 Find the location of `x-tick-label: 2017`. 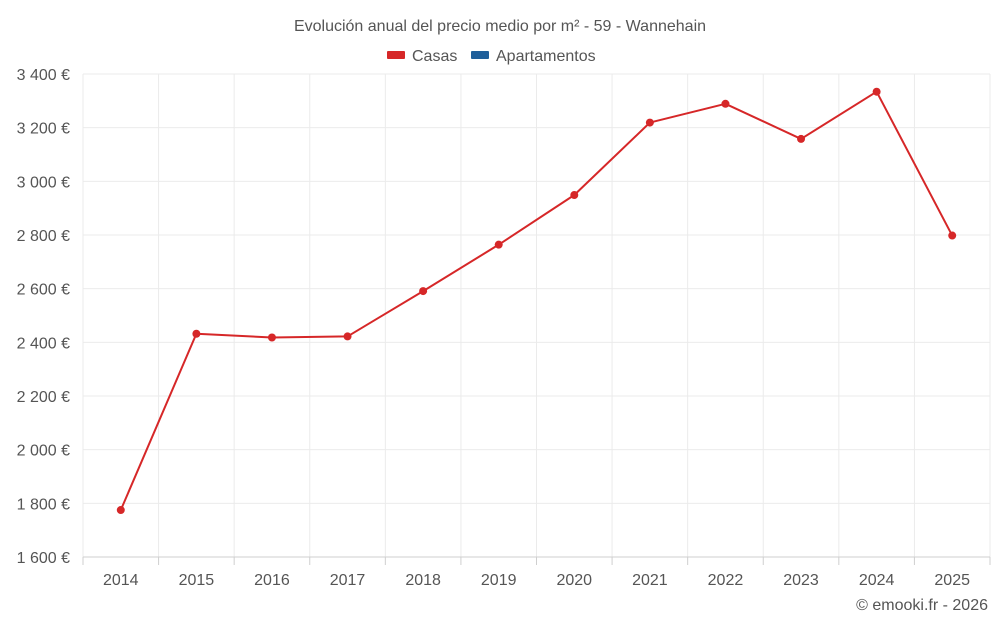

x-tick-label: 2017 is located at coordinates (348, 580).